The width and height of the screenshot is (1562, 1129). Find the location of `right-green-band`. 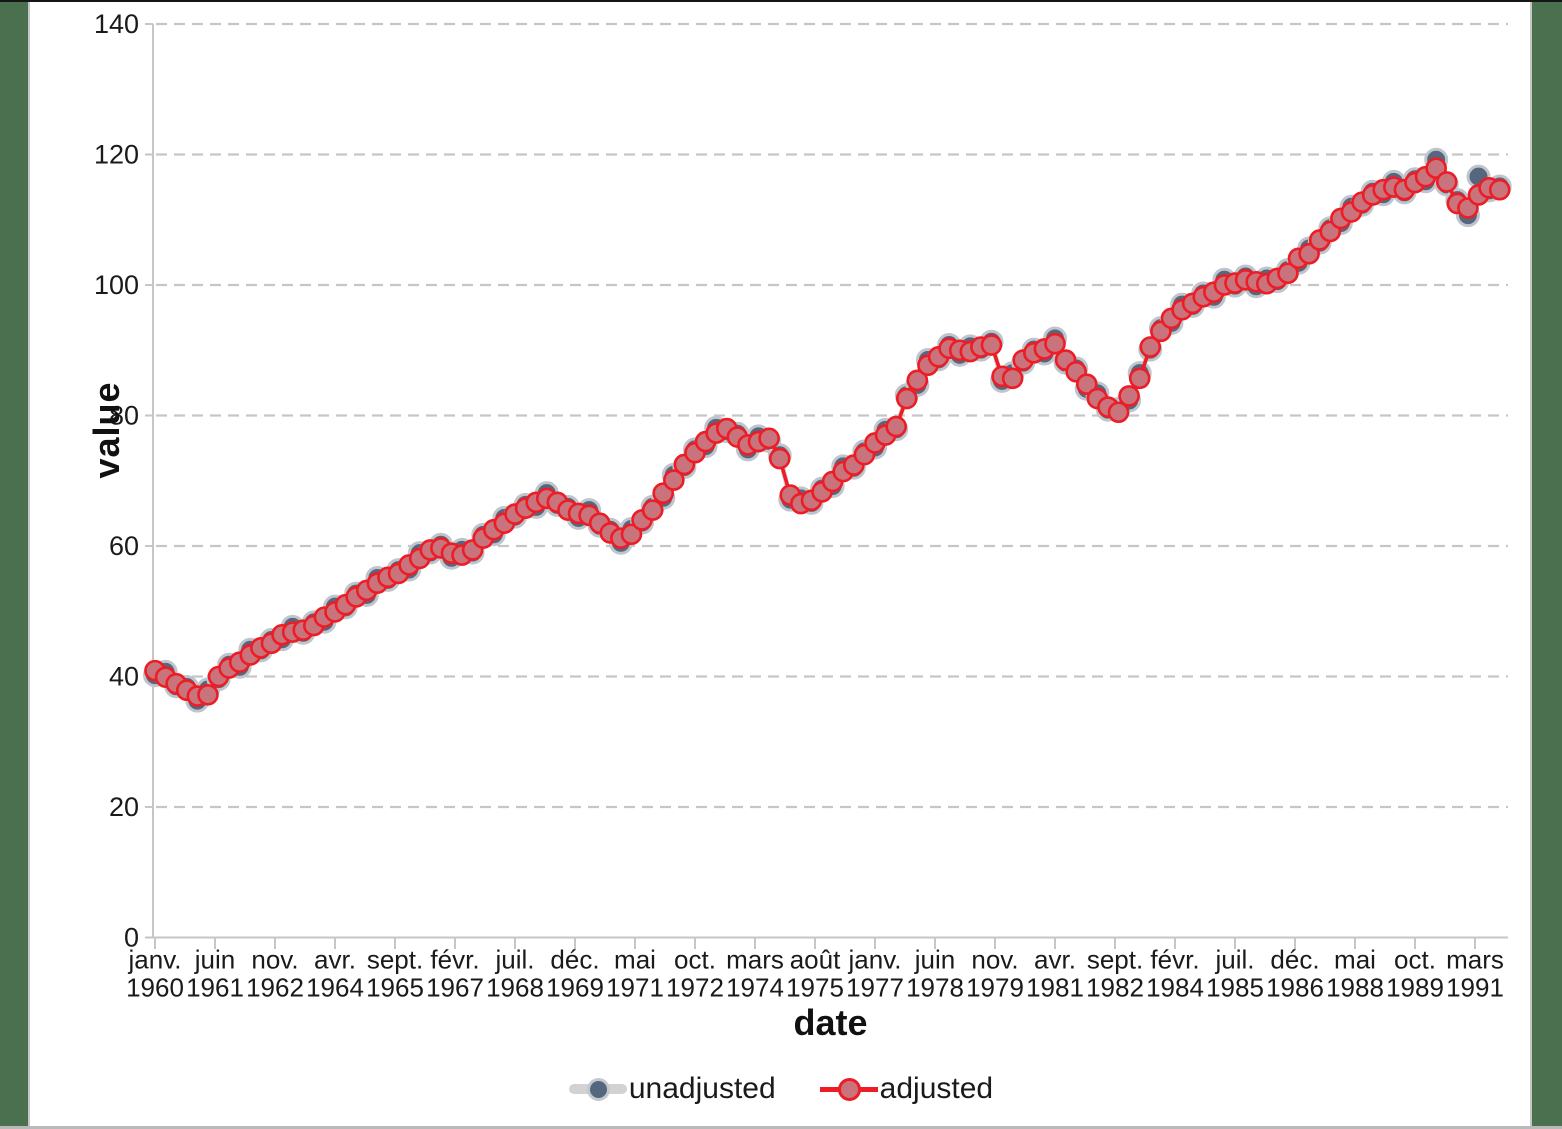

right-green-band is located at coordinates (1546, 564).